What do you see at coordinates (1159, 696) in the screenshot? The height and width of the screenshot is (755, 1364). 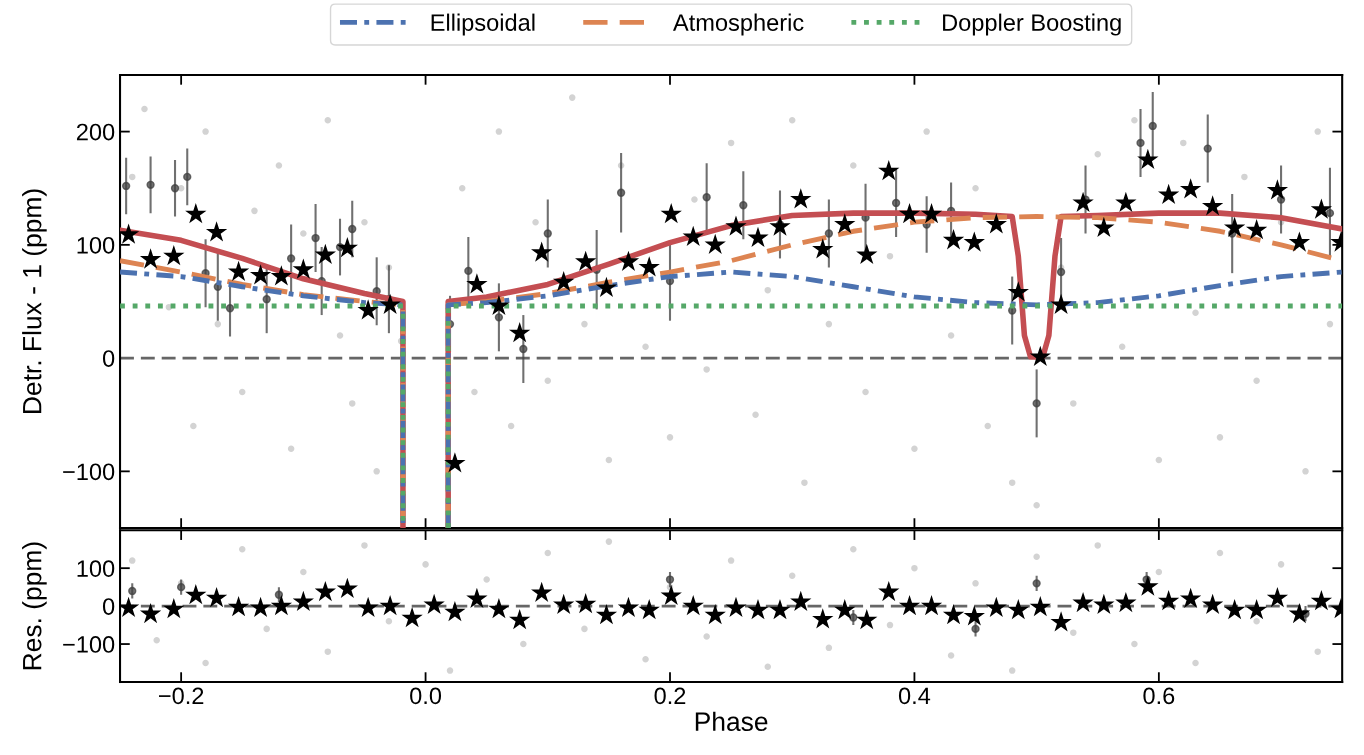 I see `x-tick-label: 0.6` at bounding box center [1159, 696].